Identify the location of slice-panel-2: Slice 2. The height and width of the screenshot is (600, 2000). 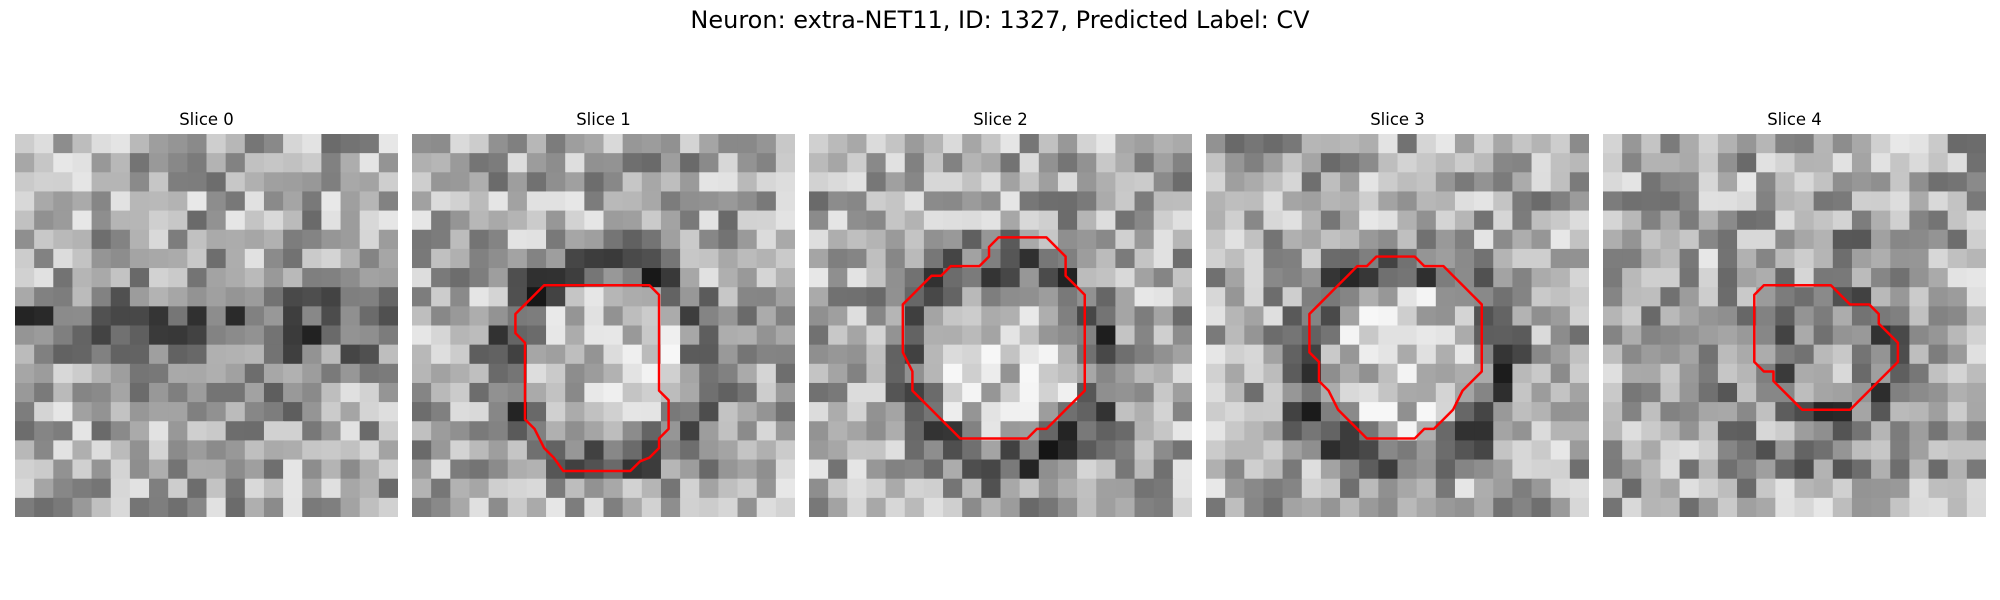
(1000, 317).